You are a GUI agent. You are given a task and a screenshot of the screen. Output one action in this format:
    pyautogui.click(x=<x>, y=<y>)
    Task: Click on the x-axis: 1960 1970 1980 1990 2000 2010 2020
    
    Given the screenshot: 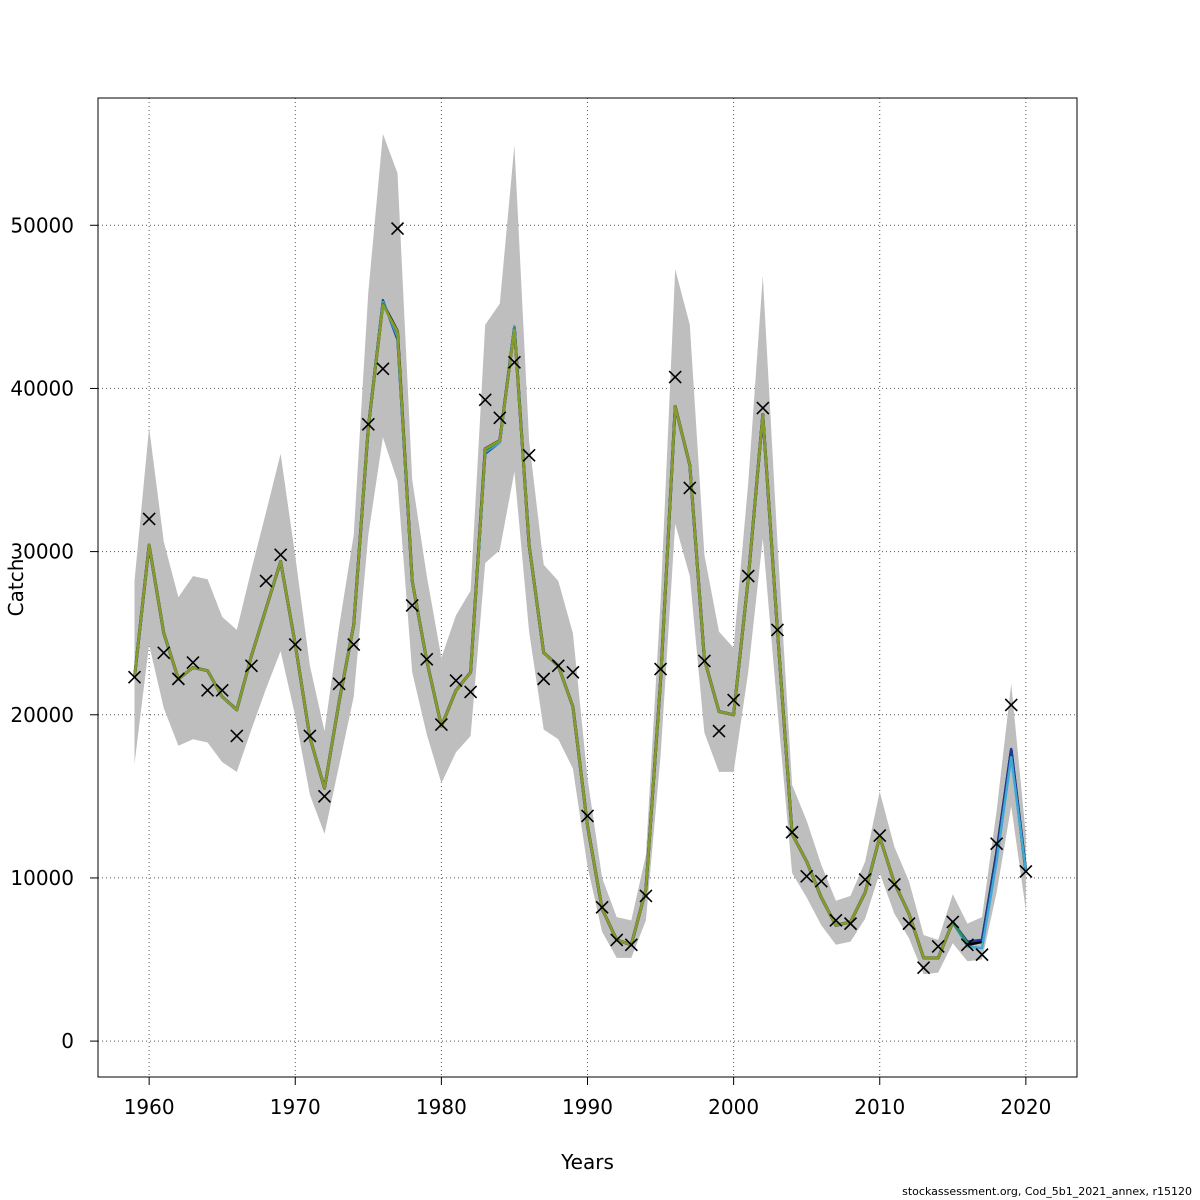 What is the action you would take?
    pyautogui.click(x=587, y=1098)
    